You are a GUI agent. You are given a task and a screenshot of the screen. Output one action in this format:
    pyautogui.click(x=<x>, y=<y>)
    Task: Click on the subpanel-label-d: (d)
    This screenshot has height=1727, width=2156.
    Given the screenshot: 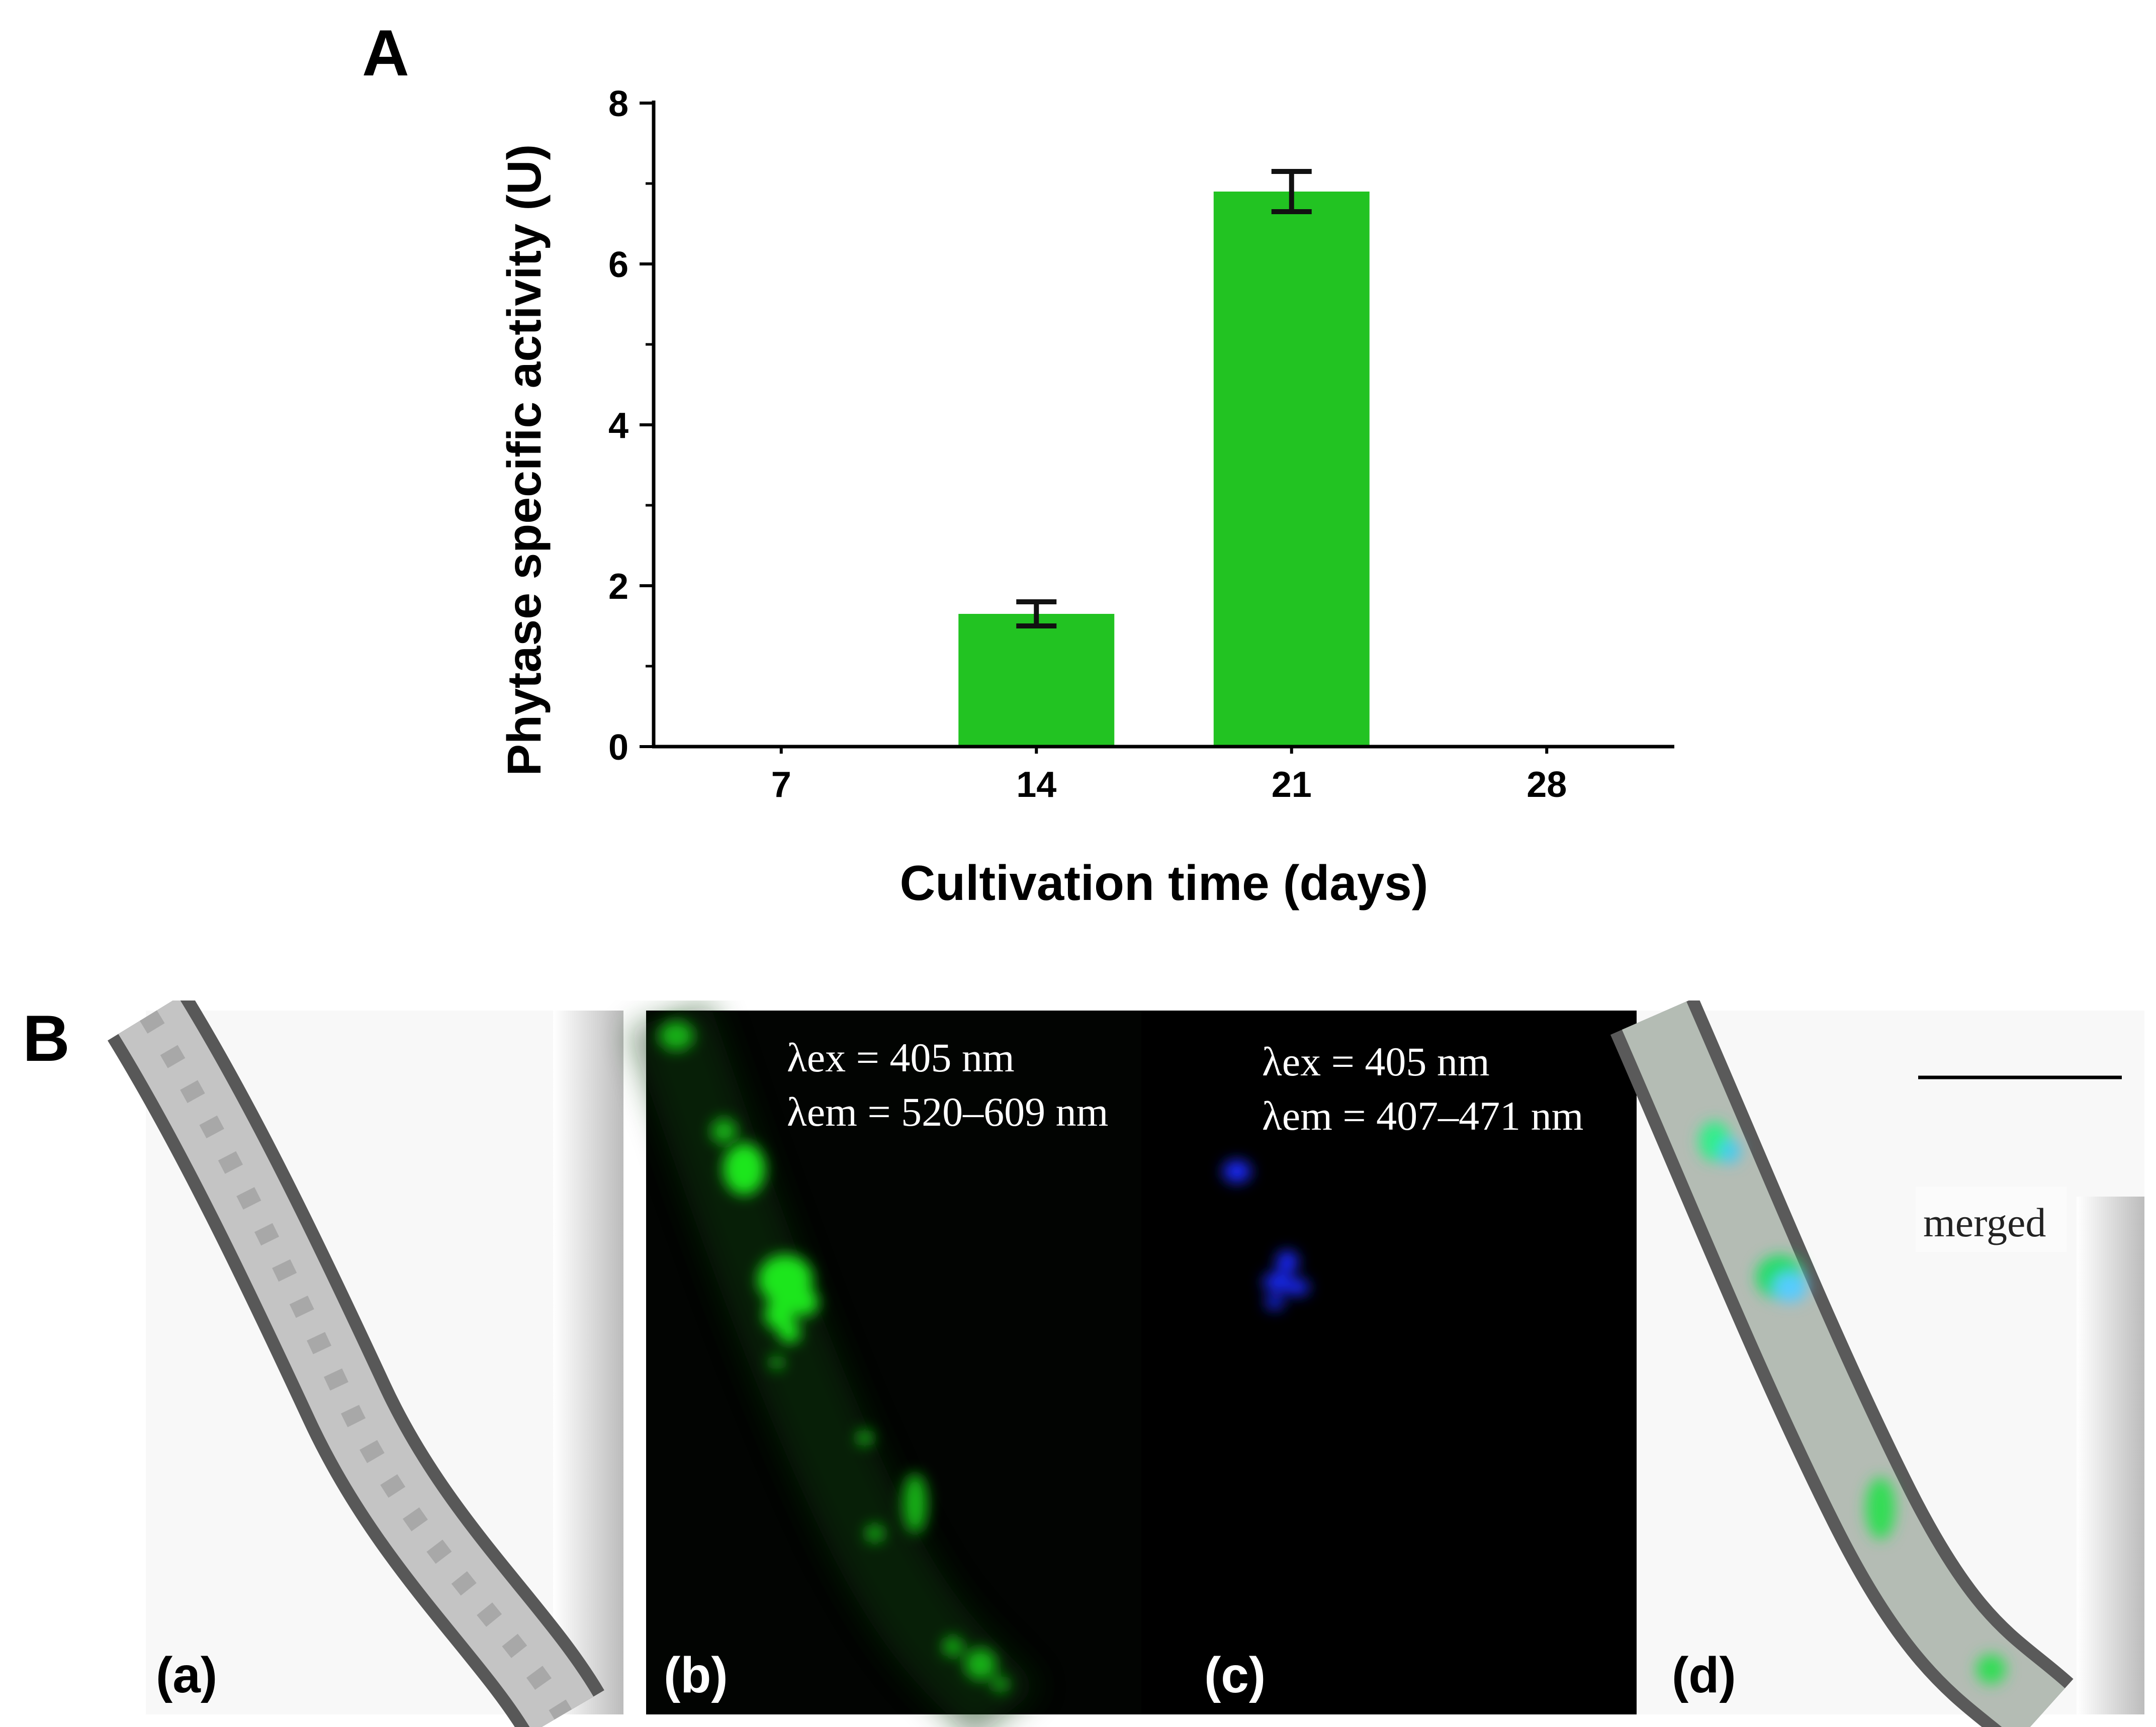 What is the action you would take?
    pyautogui.click(x=1704, y=1675)
    